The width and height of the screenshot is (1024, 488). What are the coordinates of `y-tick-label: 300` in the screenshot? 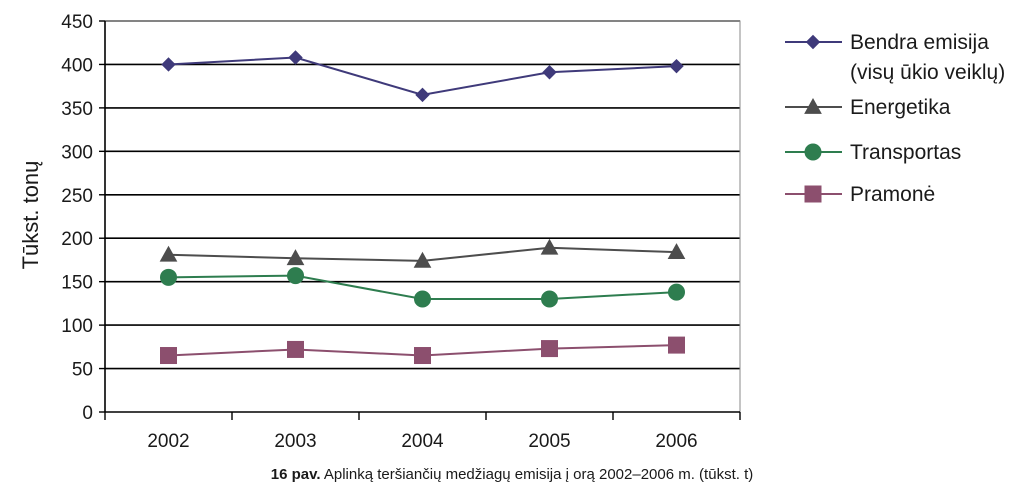 It's located at (77, 152).